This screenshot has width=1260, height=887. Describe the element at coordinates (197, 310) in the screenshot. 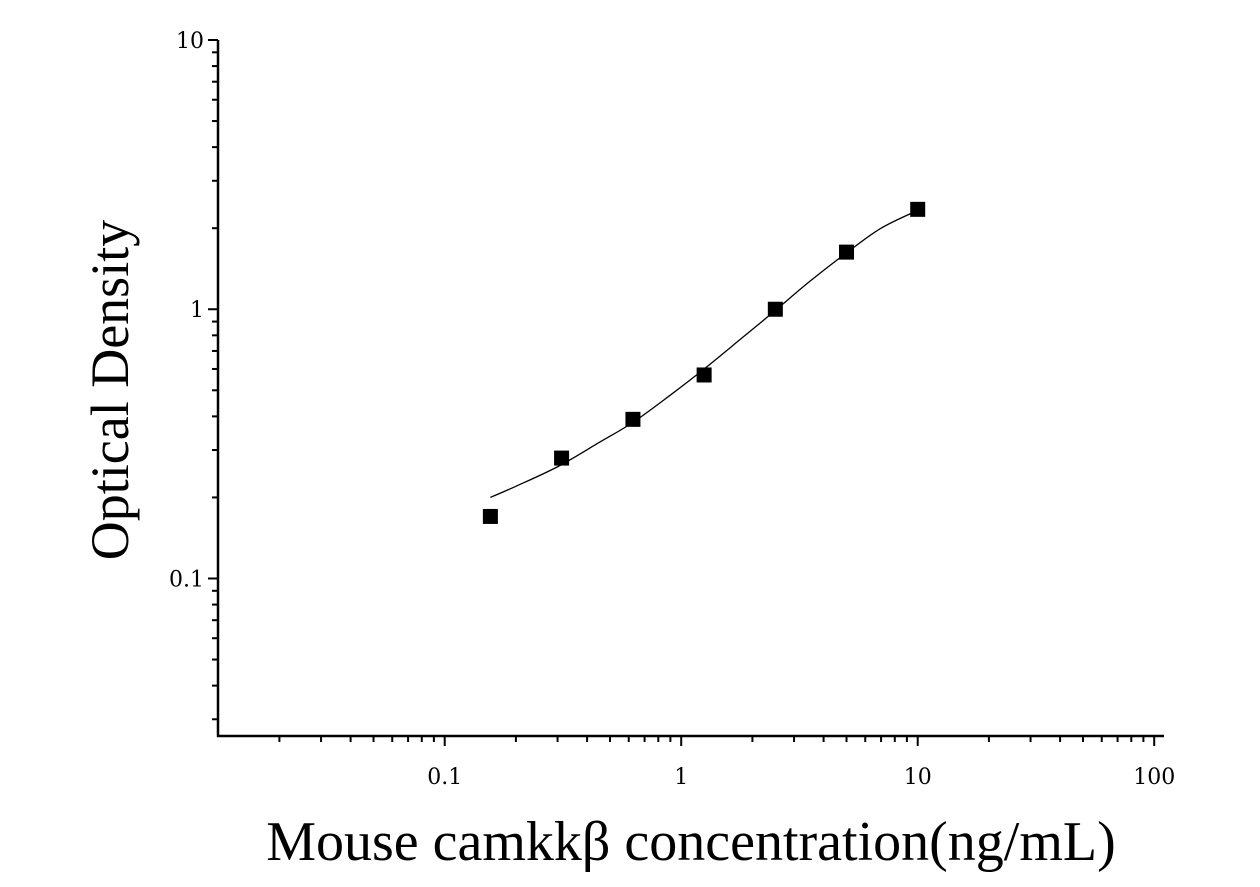

I see `y-tick-label: 1` at that location.